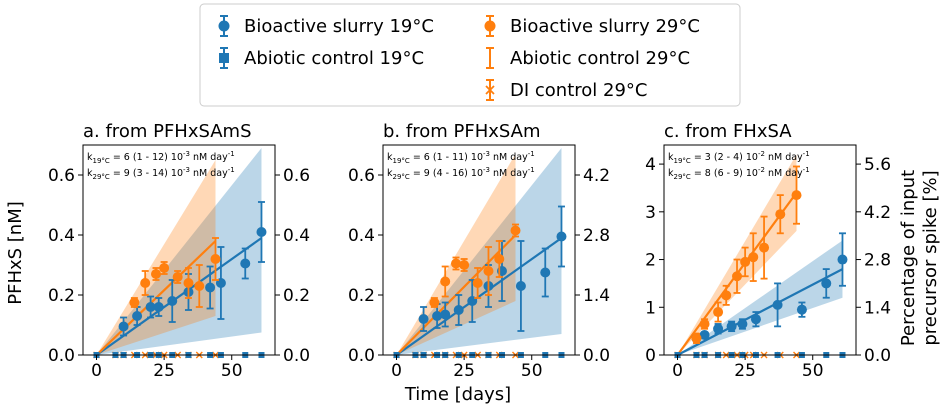  What do you see at coordinates (739, 157) in the screenshot?
I see `rate-constant-19c: k19°C = 3 (2 - 4) 10-2 nM day-1` at bounding box center [739, 157].